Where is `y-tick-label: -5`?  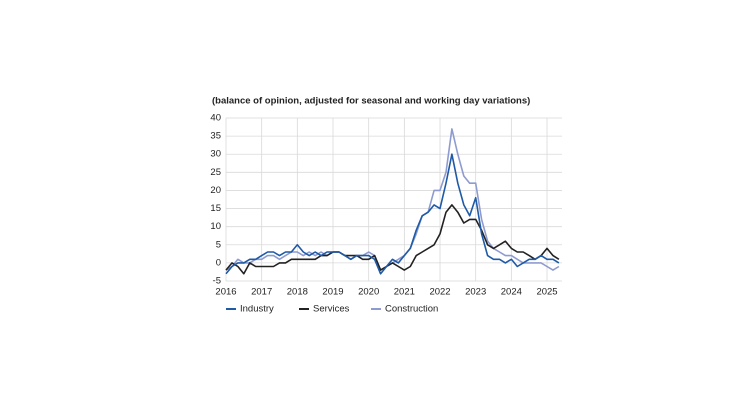
y-tick-label: -5 is located at coordinates (217, 281).